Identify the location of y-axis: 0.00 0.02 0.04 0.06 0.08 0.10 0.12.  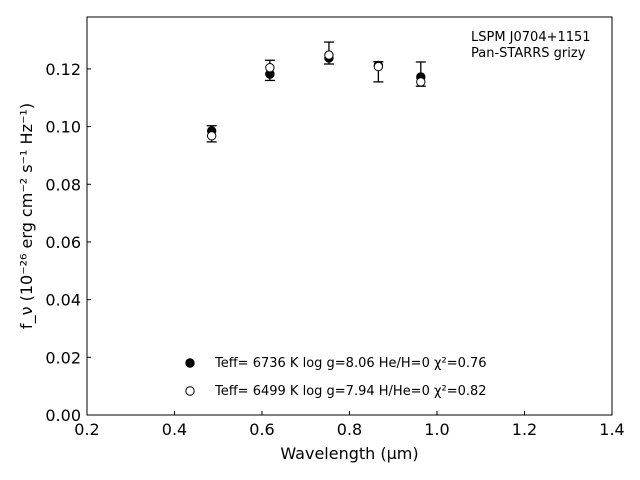
(68, 242).